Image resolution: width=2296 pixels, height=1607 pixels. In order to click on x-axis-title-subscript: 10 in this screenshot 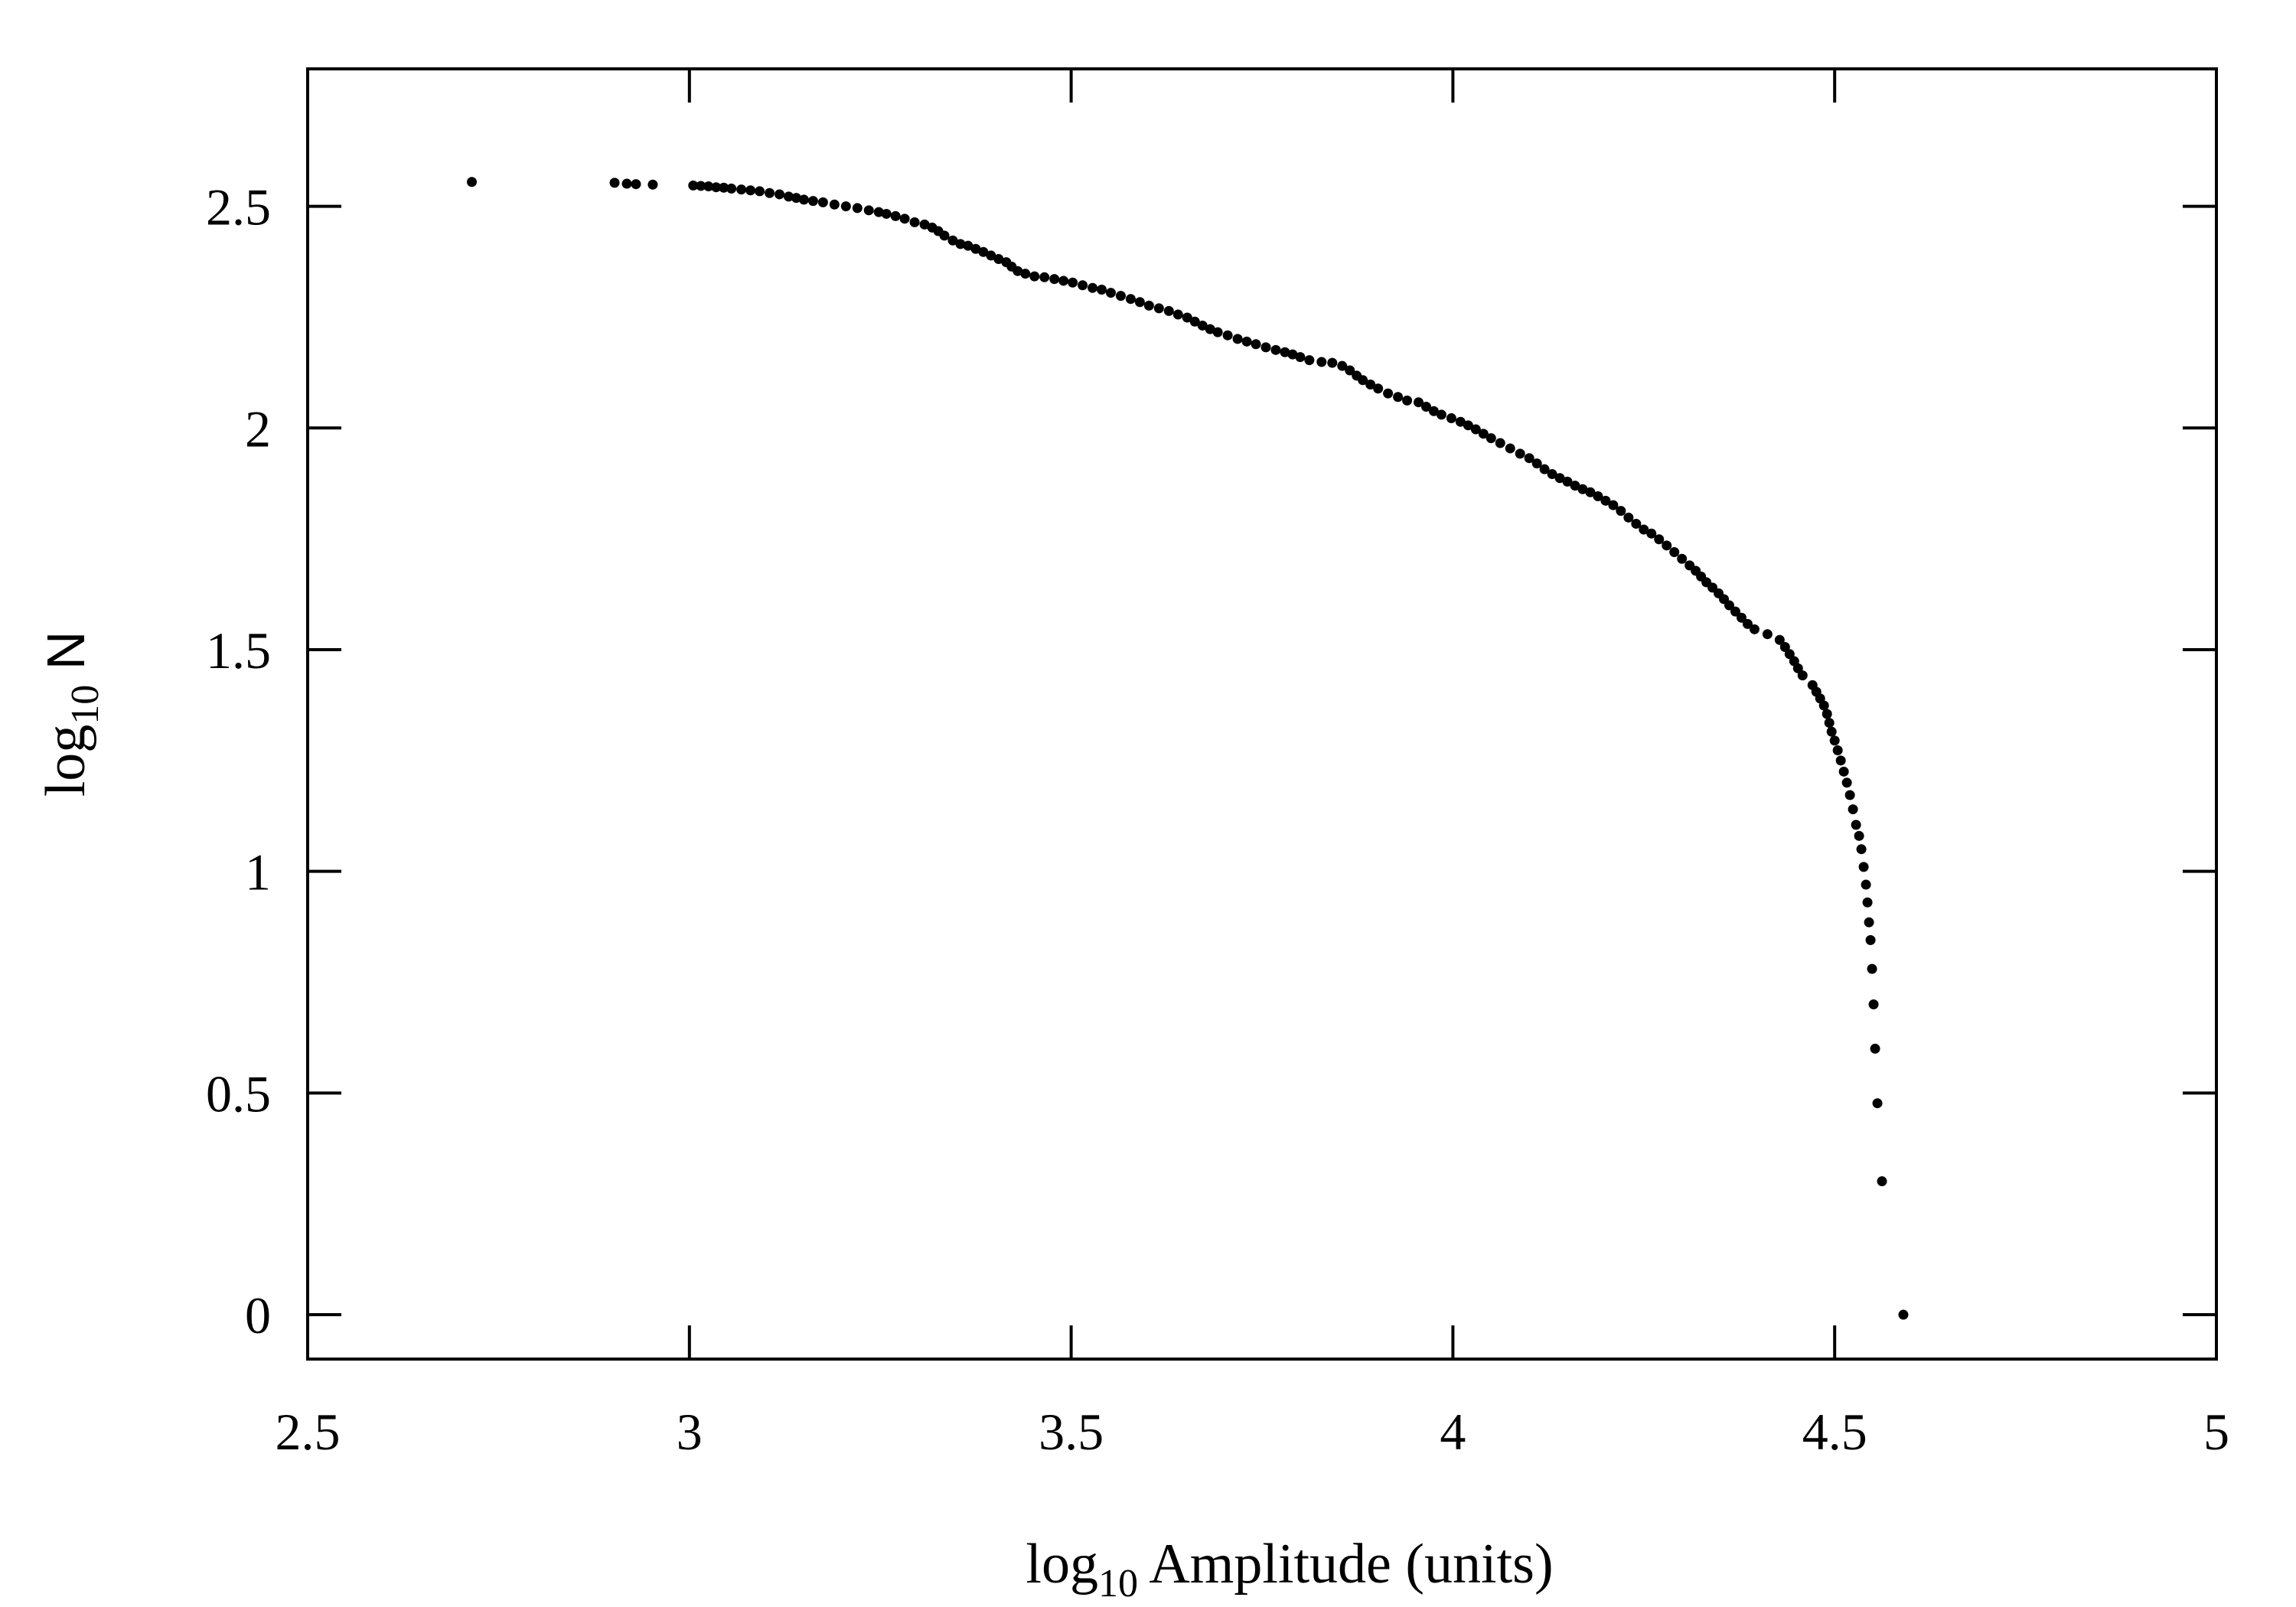, I will do `click(1118, 1583)`.